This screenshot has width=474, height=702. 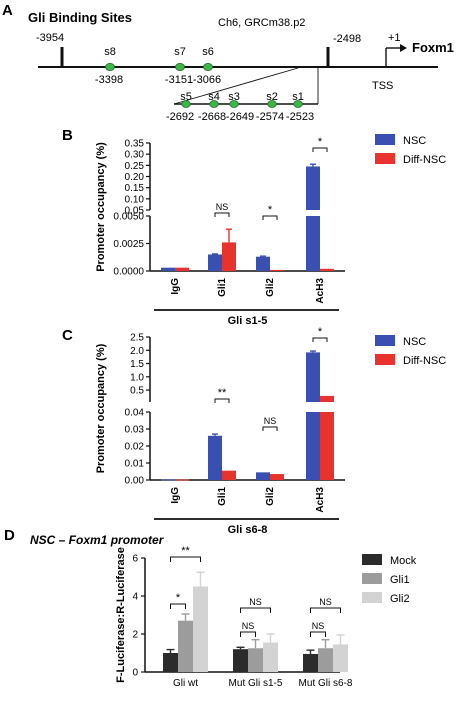 What do you see at coordinates (372, 578) in the screenshot?
I see `d-legend-swatch-gli1` at bounding box center [372, 578].